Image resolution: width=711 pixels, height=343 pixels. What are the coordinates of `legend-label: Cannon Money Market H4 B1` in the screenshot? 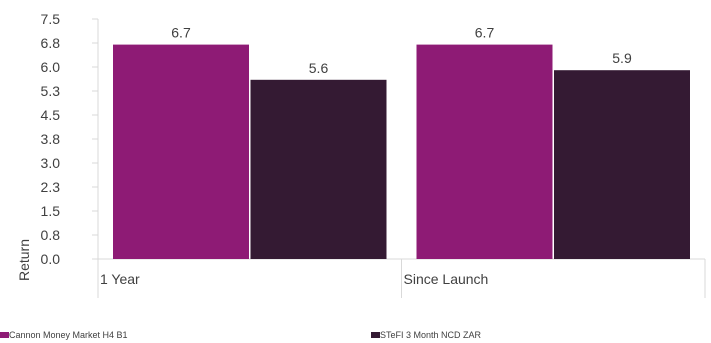 It's located at (68, 335).